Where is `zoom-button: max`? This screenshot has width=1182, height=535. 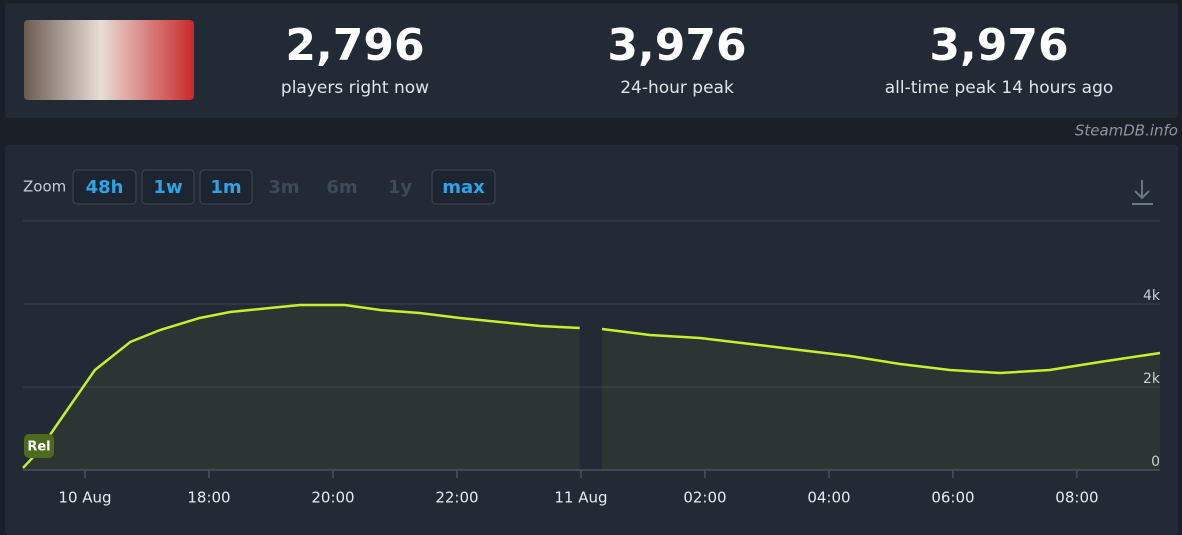
zoom-button: max is located at coordinates (463, 187).